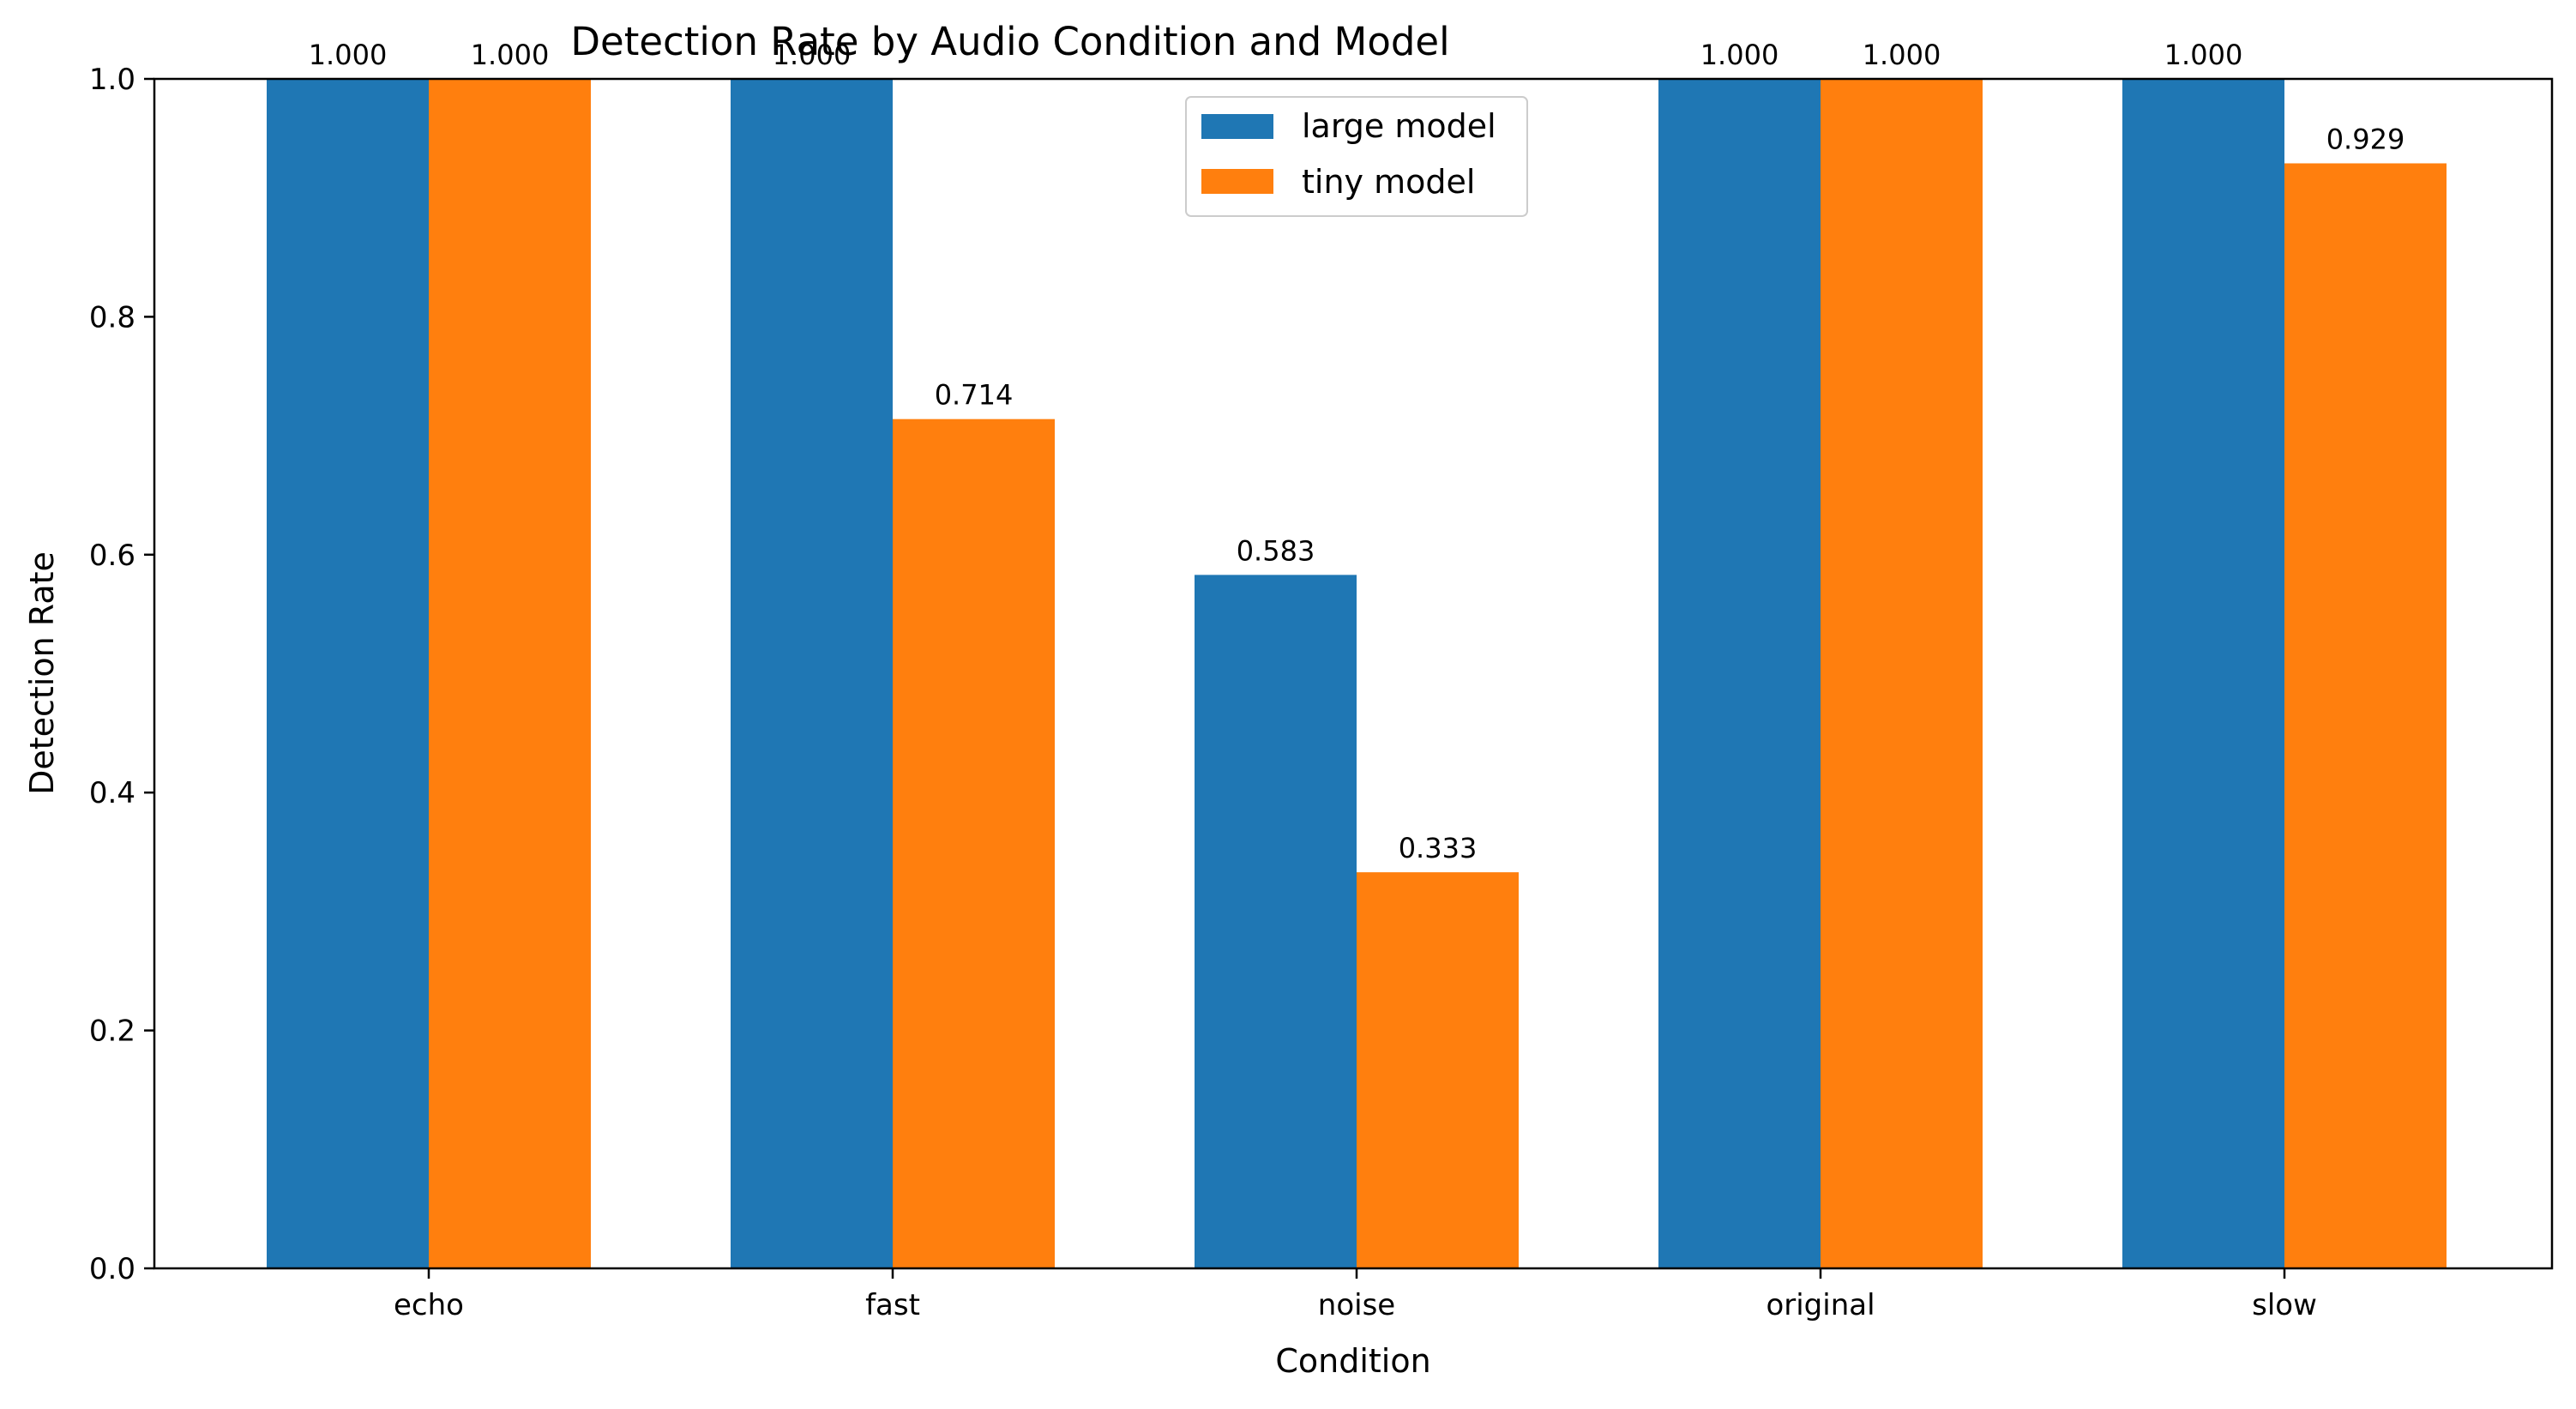 The image size is (2576, 1409). I want to click on bar-large-model-slow, so click(2203, 673).